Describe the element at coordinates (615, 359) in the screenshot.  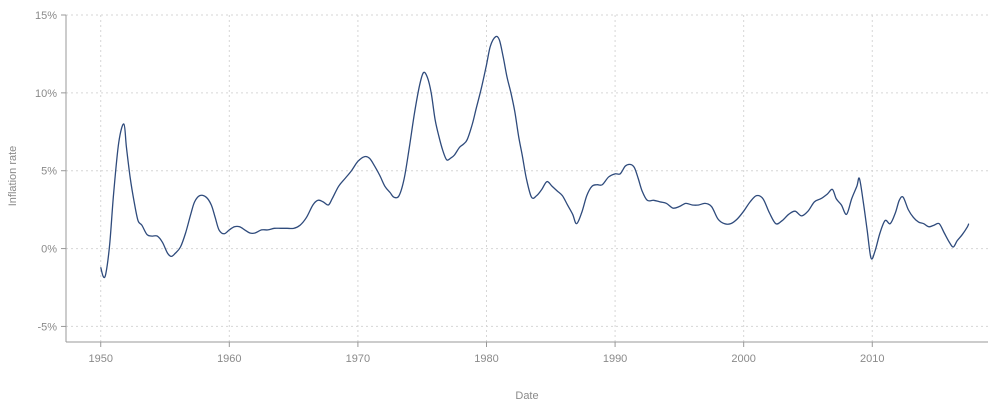
I see `x-tick-label: 1990` at that location.